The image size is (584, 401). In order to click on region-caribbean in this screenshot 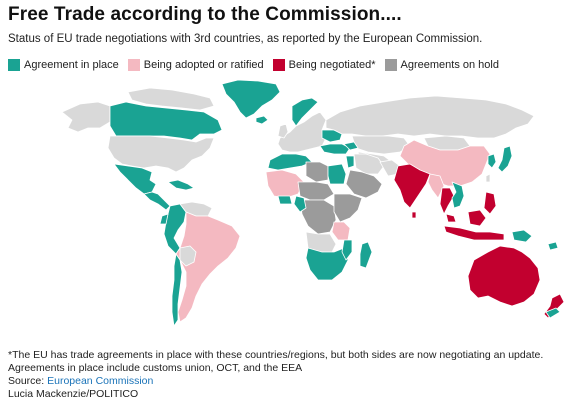, I will do `click(181, 185)`.